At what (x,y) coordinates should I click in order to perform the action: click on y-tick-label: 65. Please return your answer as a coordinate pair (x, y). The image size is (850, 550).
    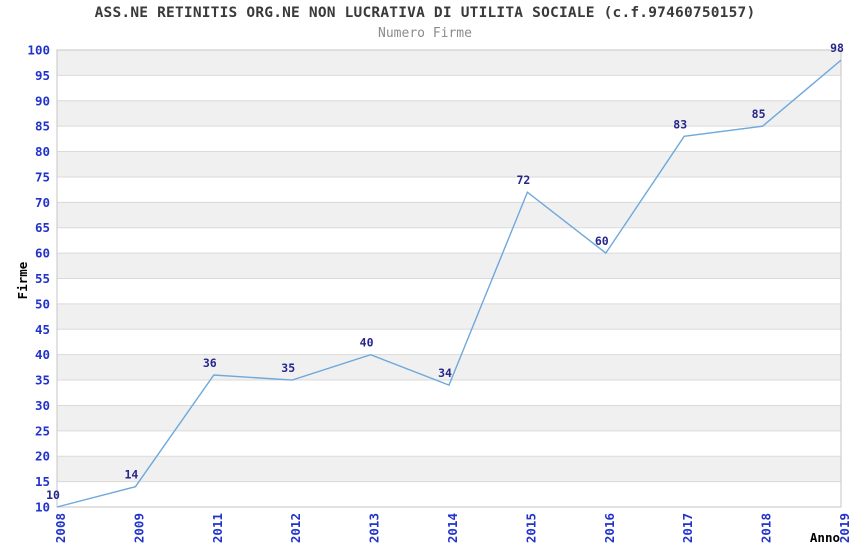
    Looking at the image, I should click on (42, 227).